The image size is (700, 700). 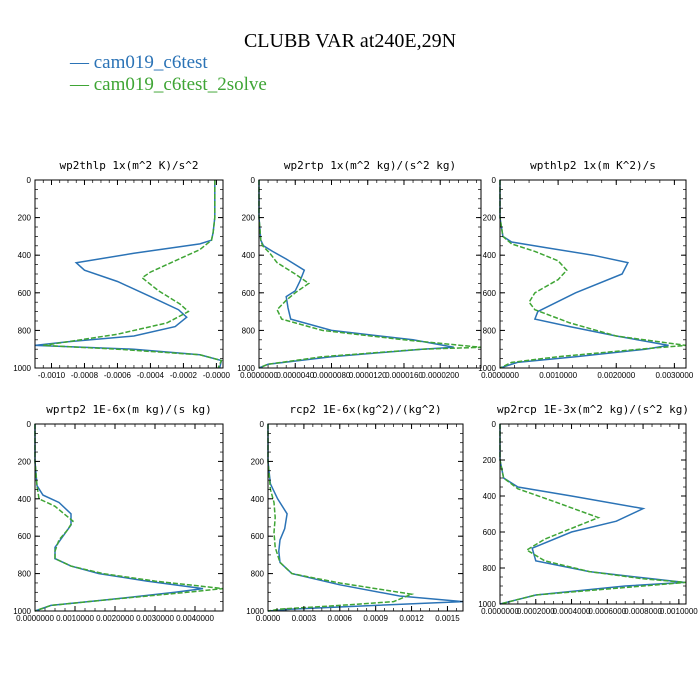 What do you see at coordinates (180, 84) in the screenshot?
I see `legend-label-2: cam019_c6test_2solve` at bounding box center [180, 84].